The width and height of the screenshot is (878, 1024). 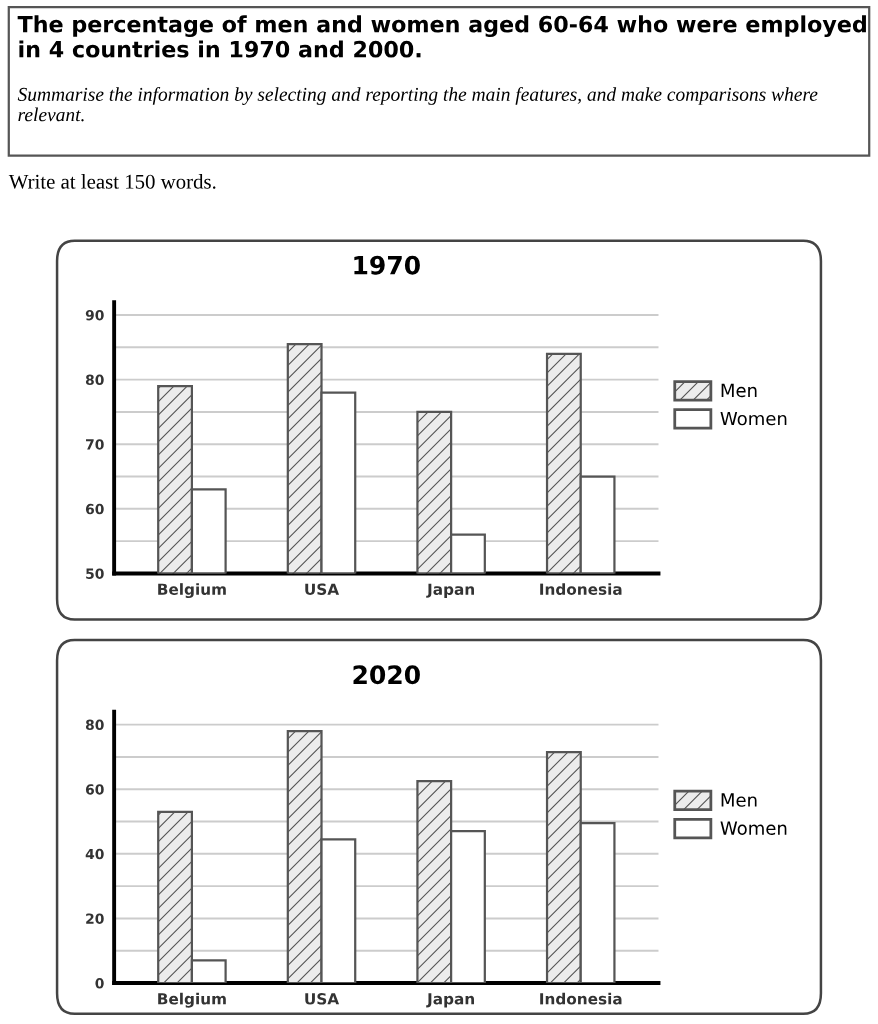 What do you see at coordinates (441, 36) in the screenshot?
I see `text: The percentage of men and women aged 60-64 who were employed in 4 countries in 1970 and 2000.` at bounding box center [441, 36].